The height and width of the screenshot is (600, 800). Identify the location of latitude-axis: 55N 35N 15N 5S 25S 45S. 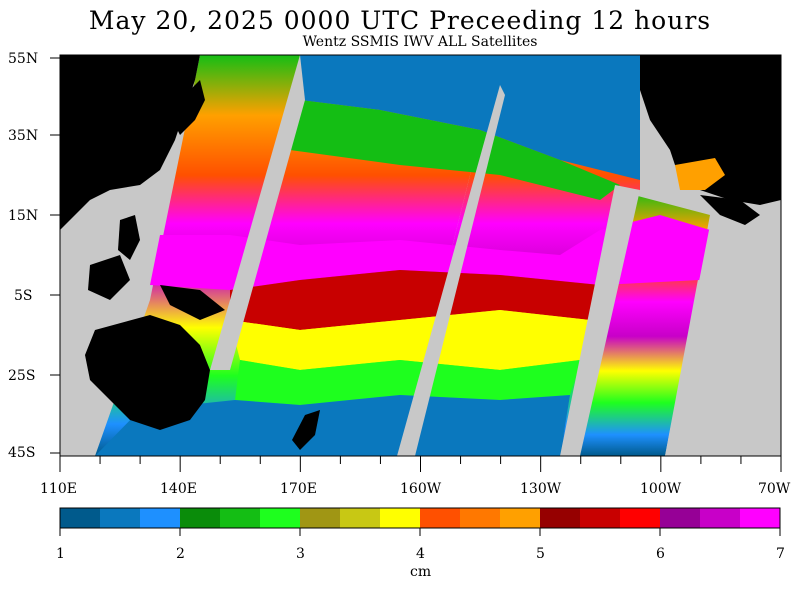
(34, 256).